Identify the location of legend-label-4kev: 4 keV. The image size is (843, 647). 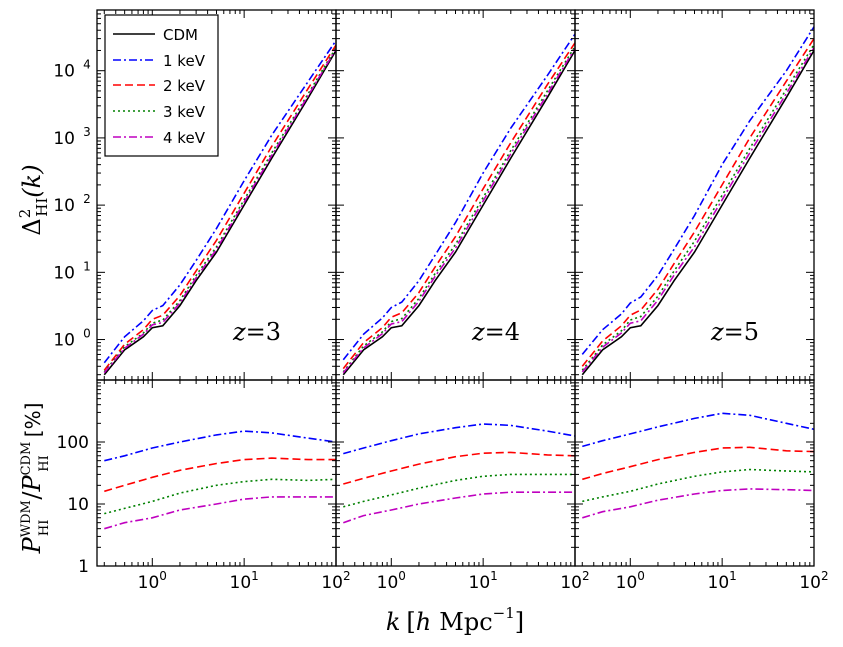
(184, 138).